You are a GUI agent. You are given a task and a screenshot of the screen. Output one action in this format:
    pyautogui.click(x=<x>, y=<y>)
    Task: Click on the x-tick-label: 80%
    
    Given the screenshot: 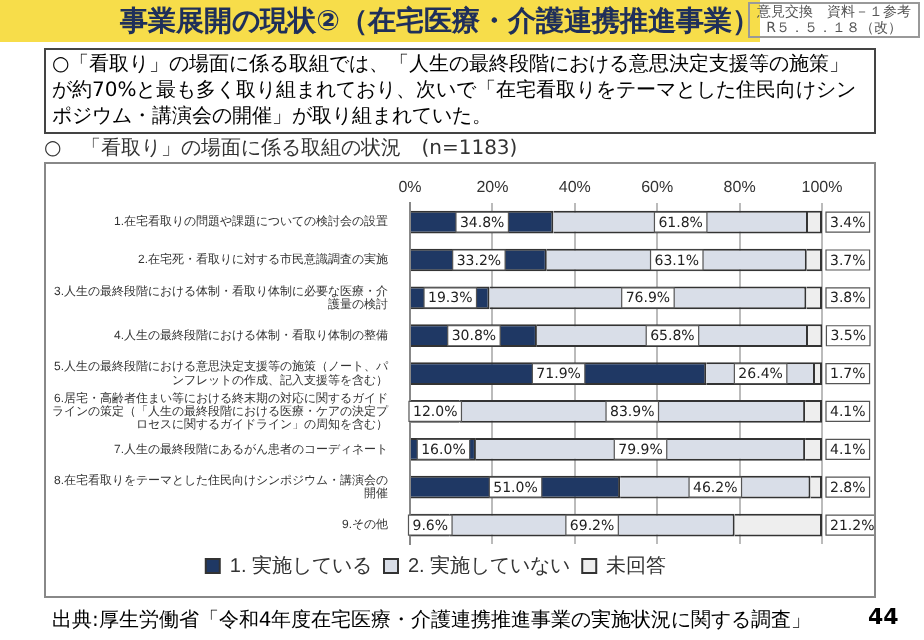 What is the action you would take?
    pyautogui.click(x=739, y=187)
    